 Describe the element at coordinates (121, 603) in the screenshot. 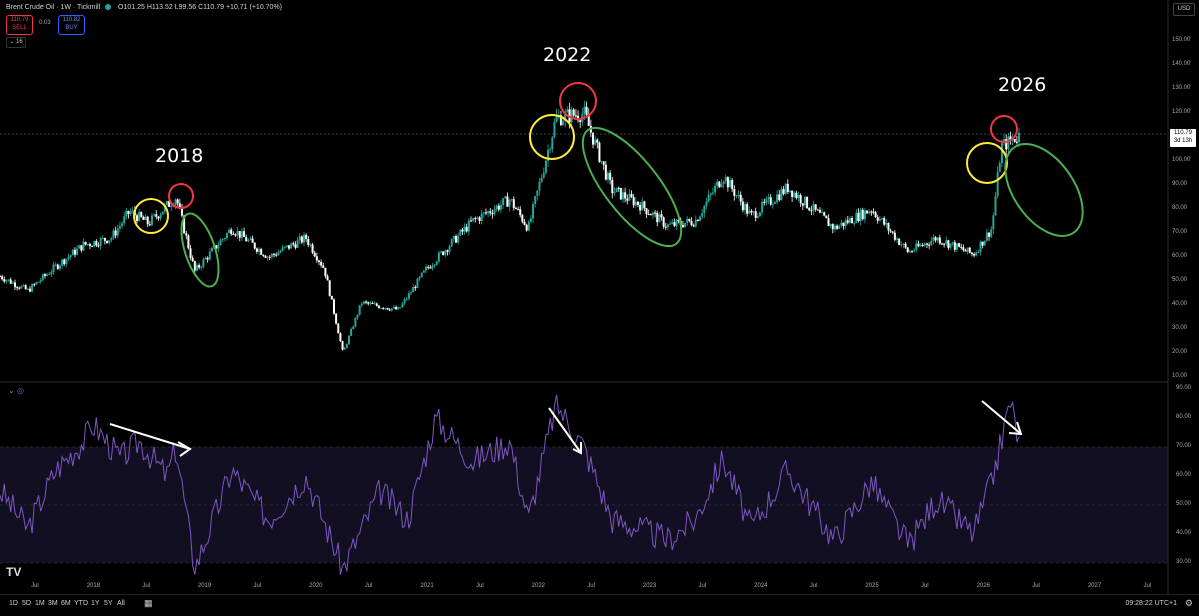

I see `range-button-all: All` at that location.